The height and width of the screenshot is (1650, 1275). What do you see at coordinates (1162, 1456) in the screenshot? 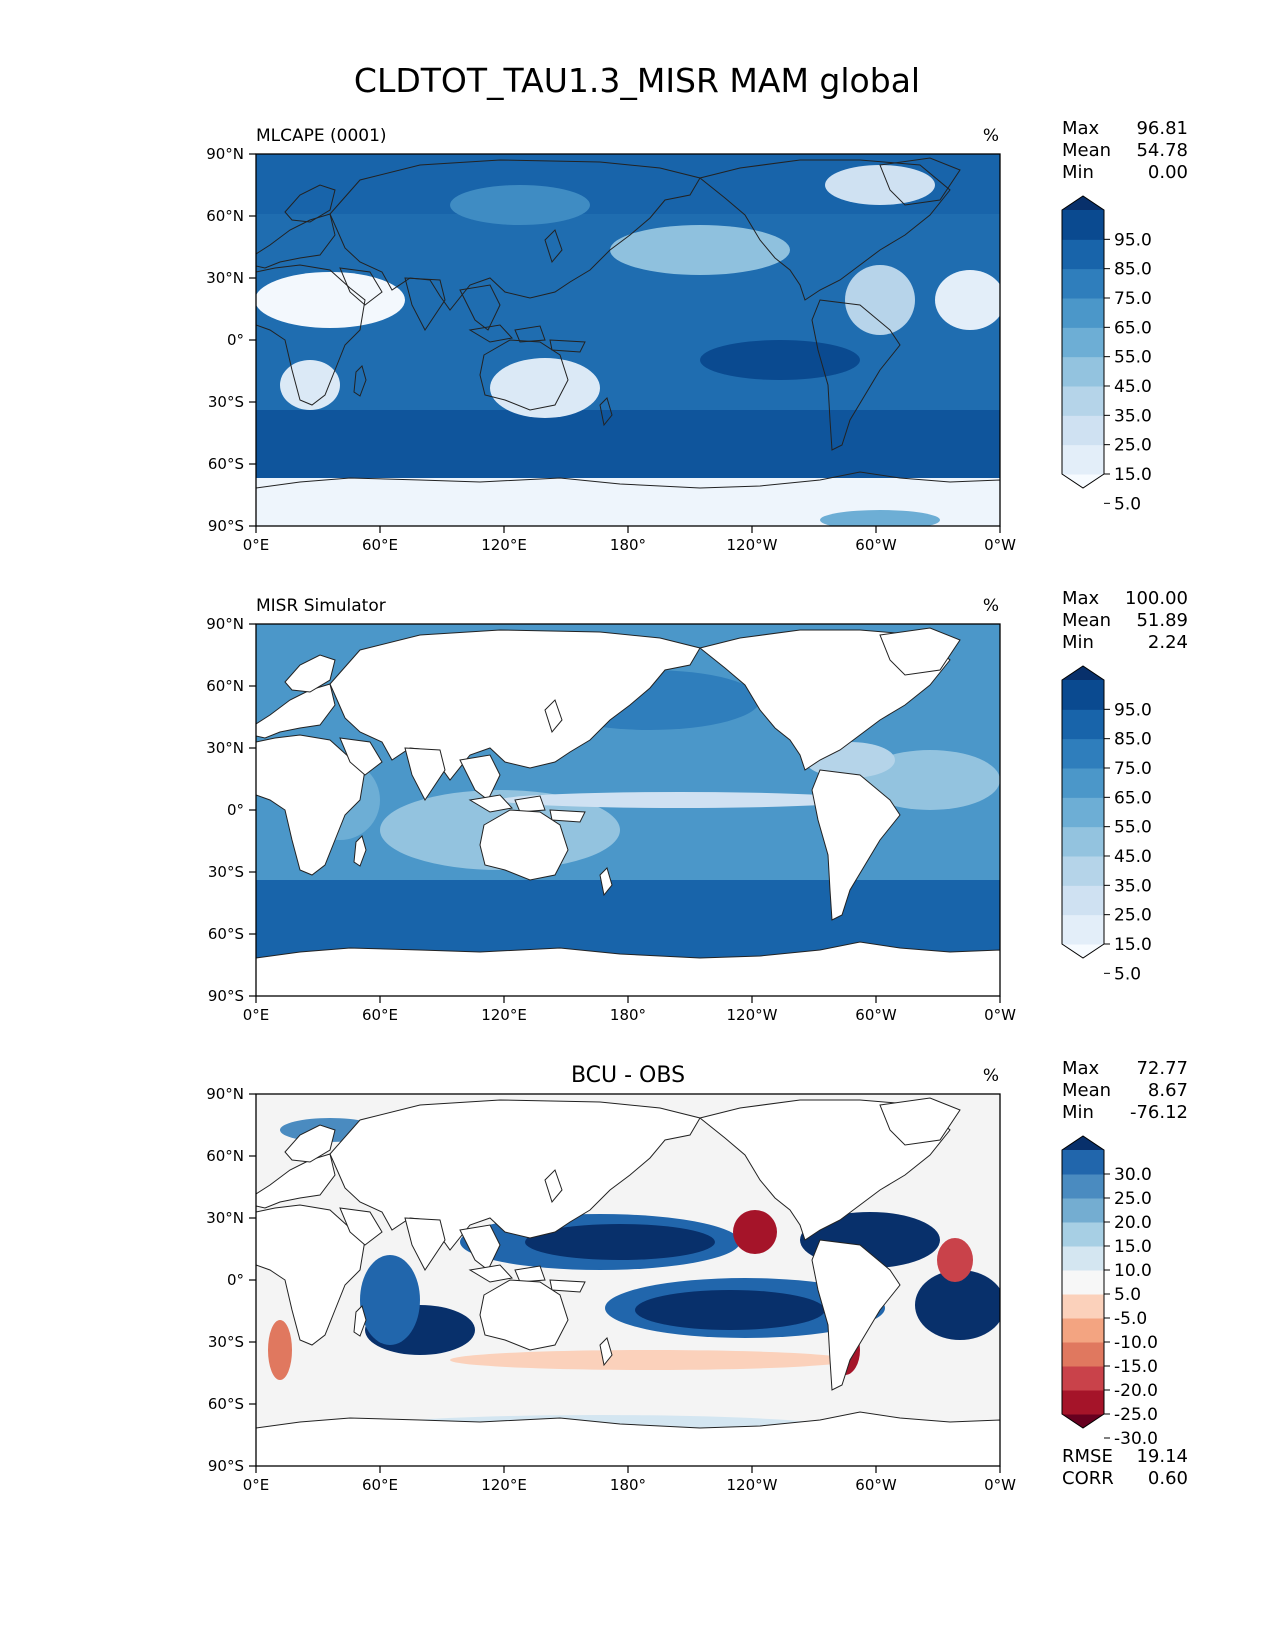
I see `rmse-value: 19.14` at bounding box center [1162, 1456].